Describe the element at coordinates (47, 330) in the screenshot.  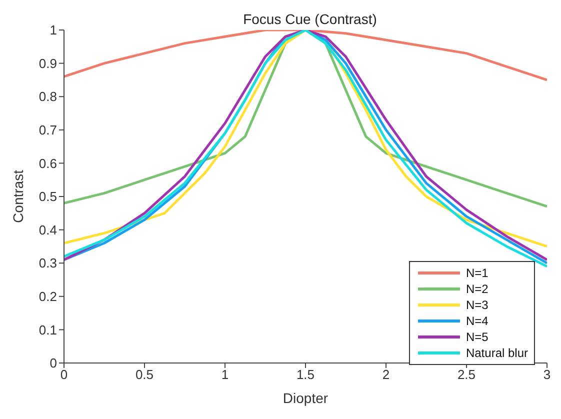
I see `y-tick-label: 0.1` at that location.